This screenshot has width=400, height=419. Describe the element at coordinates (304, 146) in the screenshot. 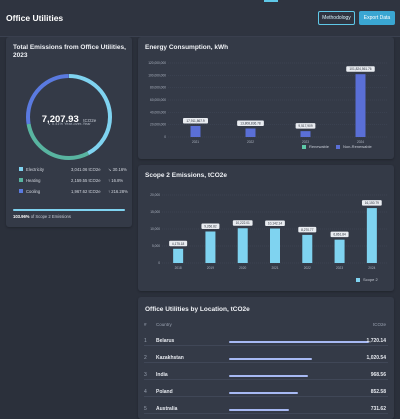

I see `renewable-swatch` at that location.